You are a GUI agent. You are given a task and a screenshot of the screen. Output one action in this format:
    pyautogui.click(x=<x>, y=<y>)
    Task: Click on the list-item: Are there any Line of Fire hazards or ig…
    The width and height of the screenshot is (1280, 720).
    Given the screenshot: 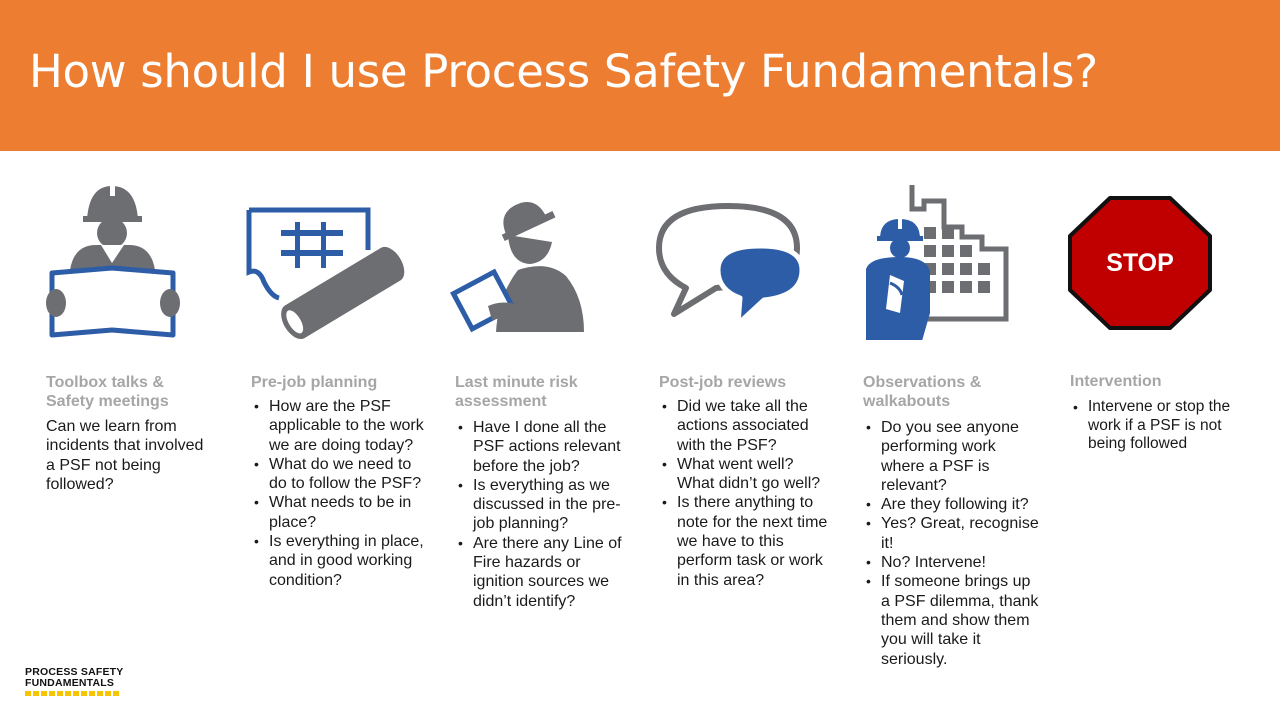 What is the action you would take?
    pyautogui.click(x=542, y=572)
    